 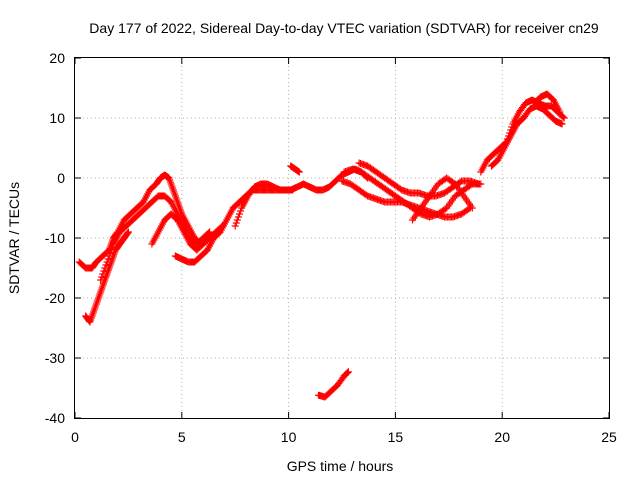 I want to click on x-tick-label: 25, so click(x=609, y=437).